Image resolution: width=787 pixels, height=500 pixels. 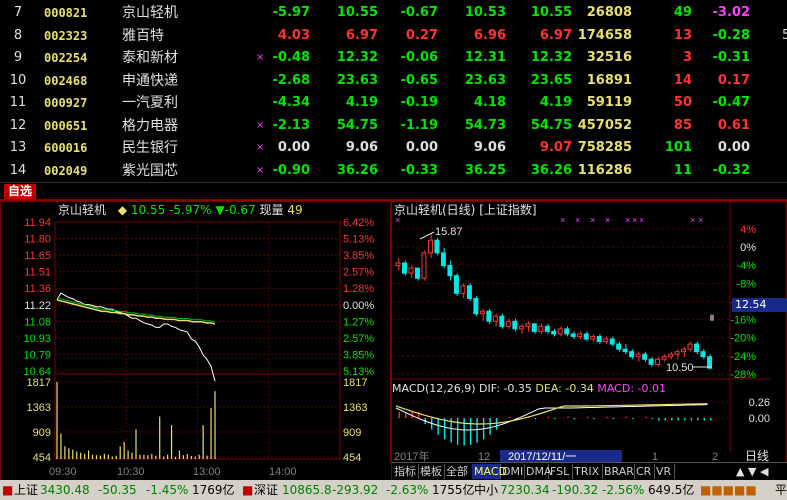 What do you see at coordinates (431, 471) in the screenshot?
I see `tab-indicator: 模板` at bounding box center [431, 471].